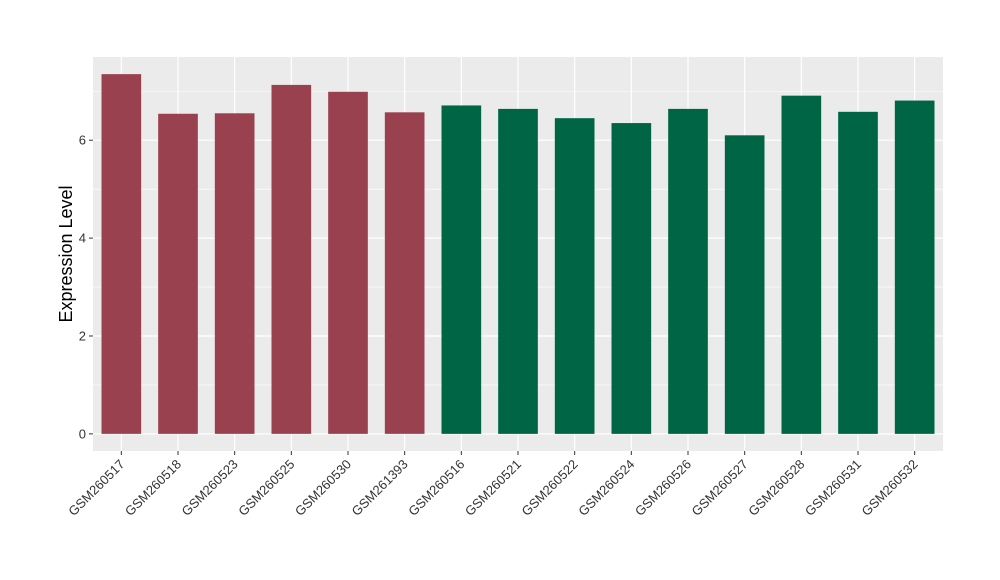 The image size is (1000, 580). What do you see at coordinates (86, 287) in the screenshot?
I see `y-axis: 0 2 4 6` at bounding box center [86, 287].